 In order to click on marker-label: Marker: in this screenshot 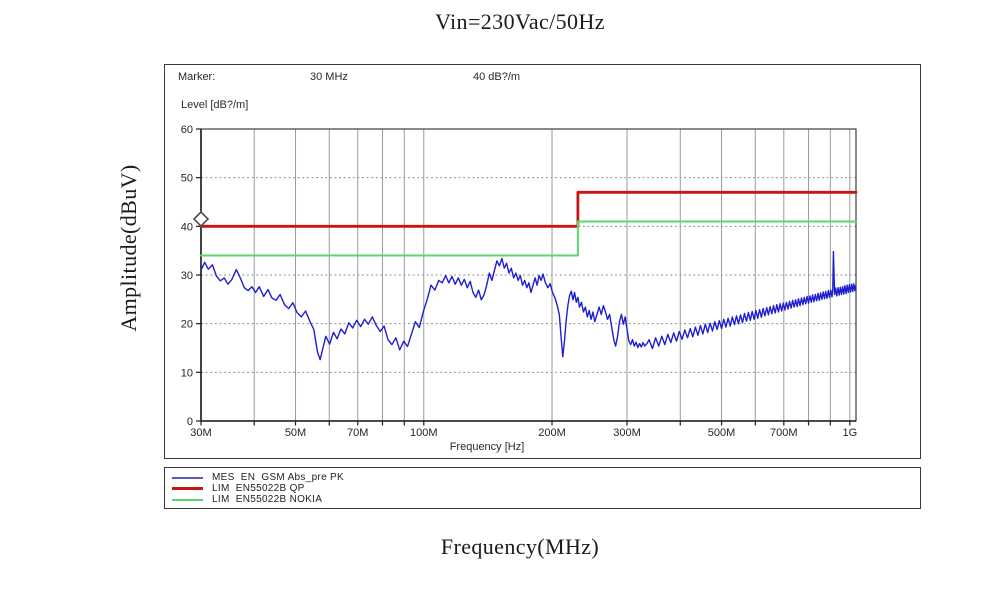, I will do `click(197, 77)`.